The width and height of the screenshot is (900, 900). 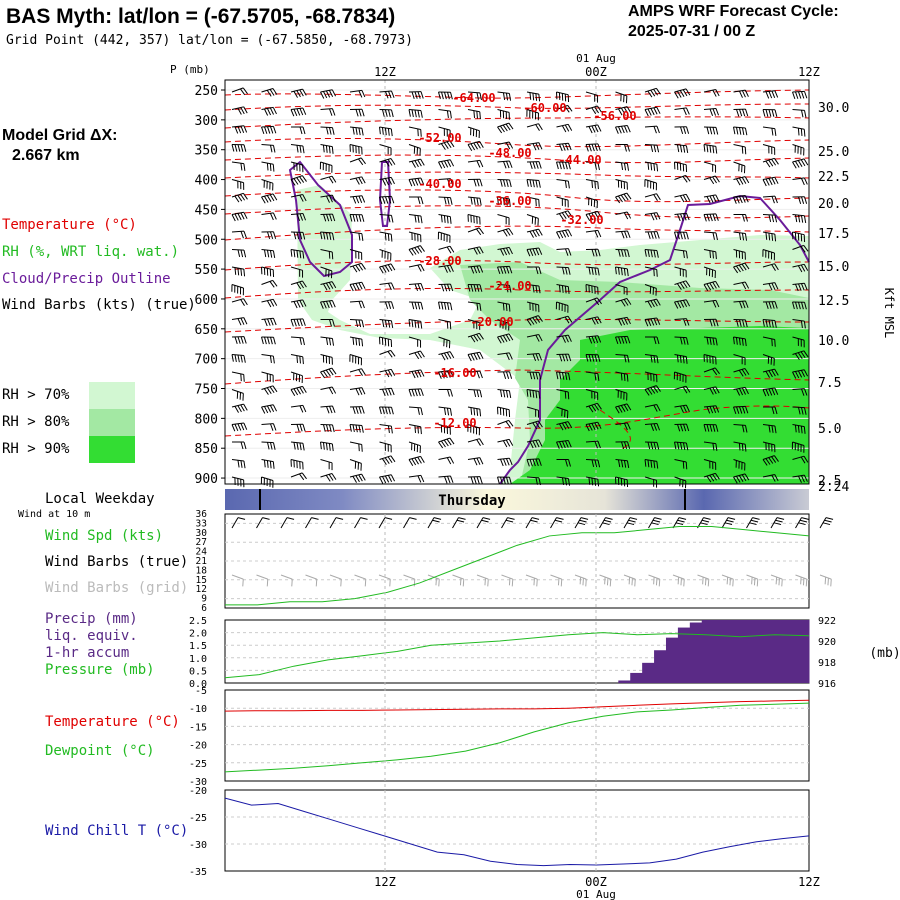 I want to click on legend-cloud-outline: Cloud/Precip Outline, so click(x=86, y=279).